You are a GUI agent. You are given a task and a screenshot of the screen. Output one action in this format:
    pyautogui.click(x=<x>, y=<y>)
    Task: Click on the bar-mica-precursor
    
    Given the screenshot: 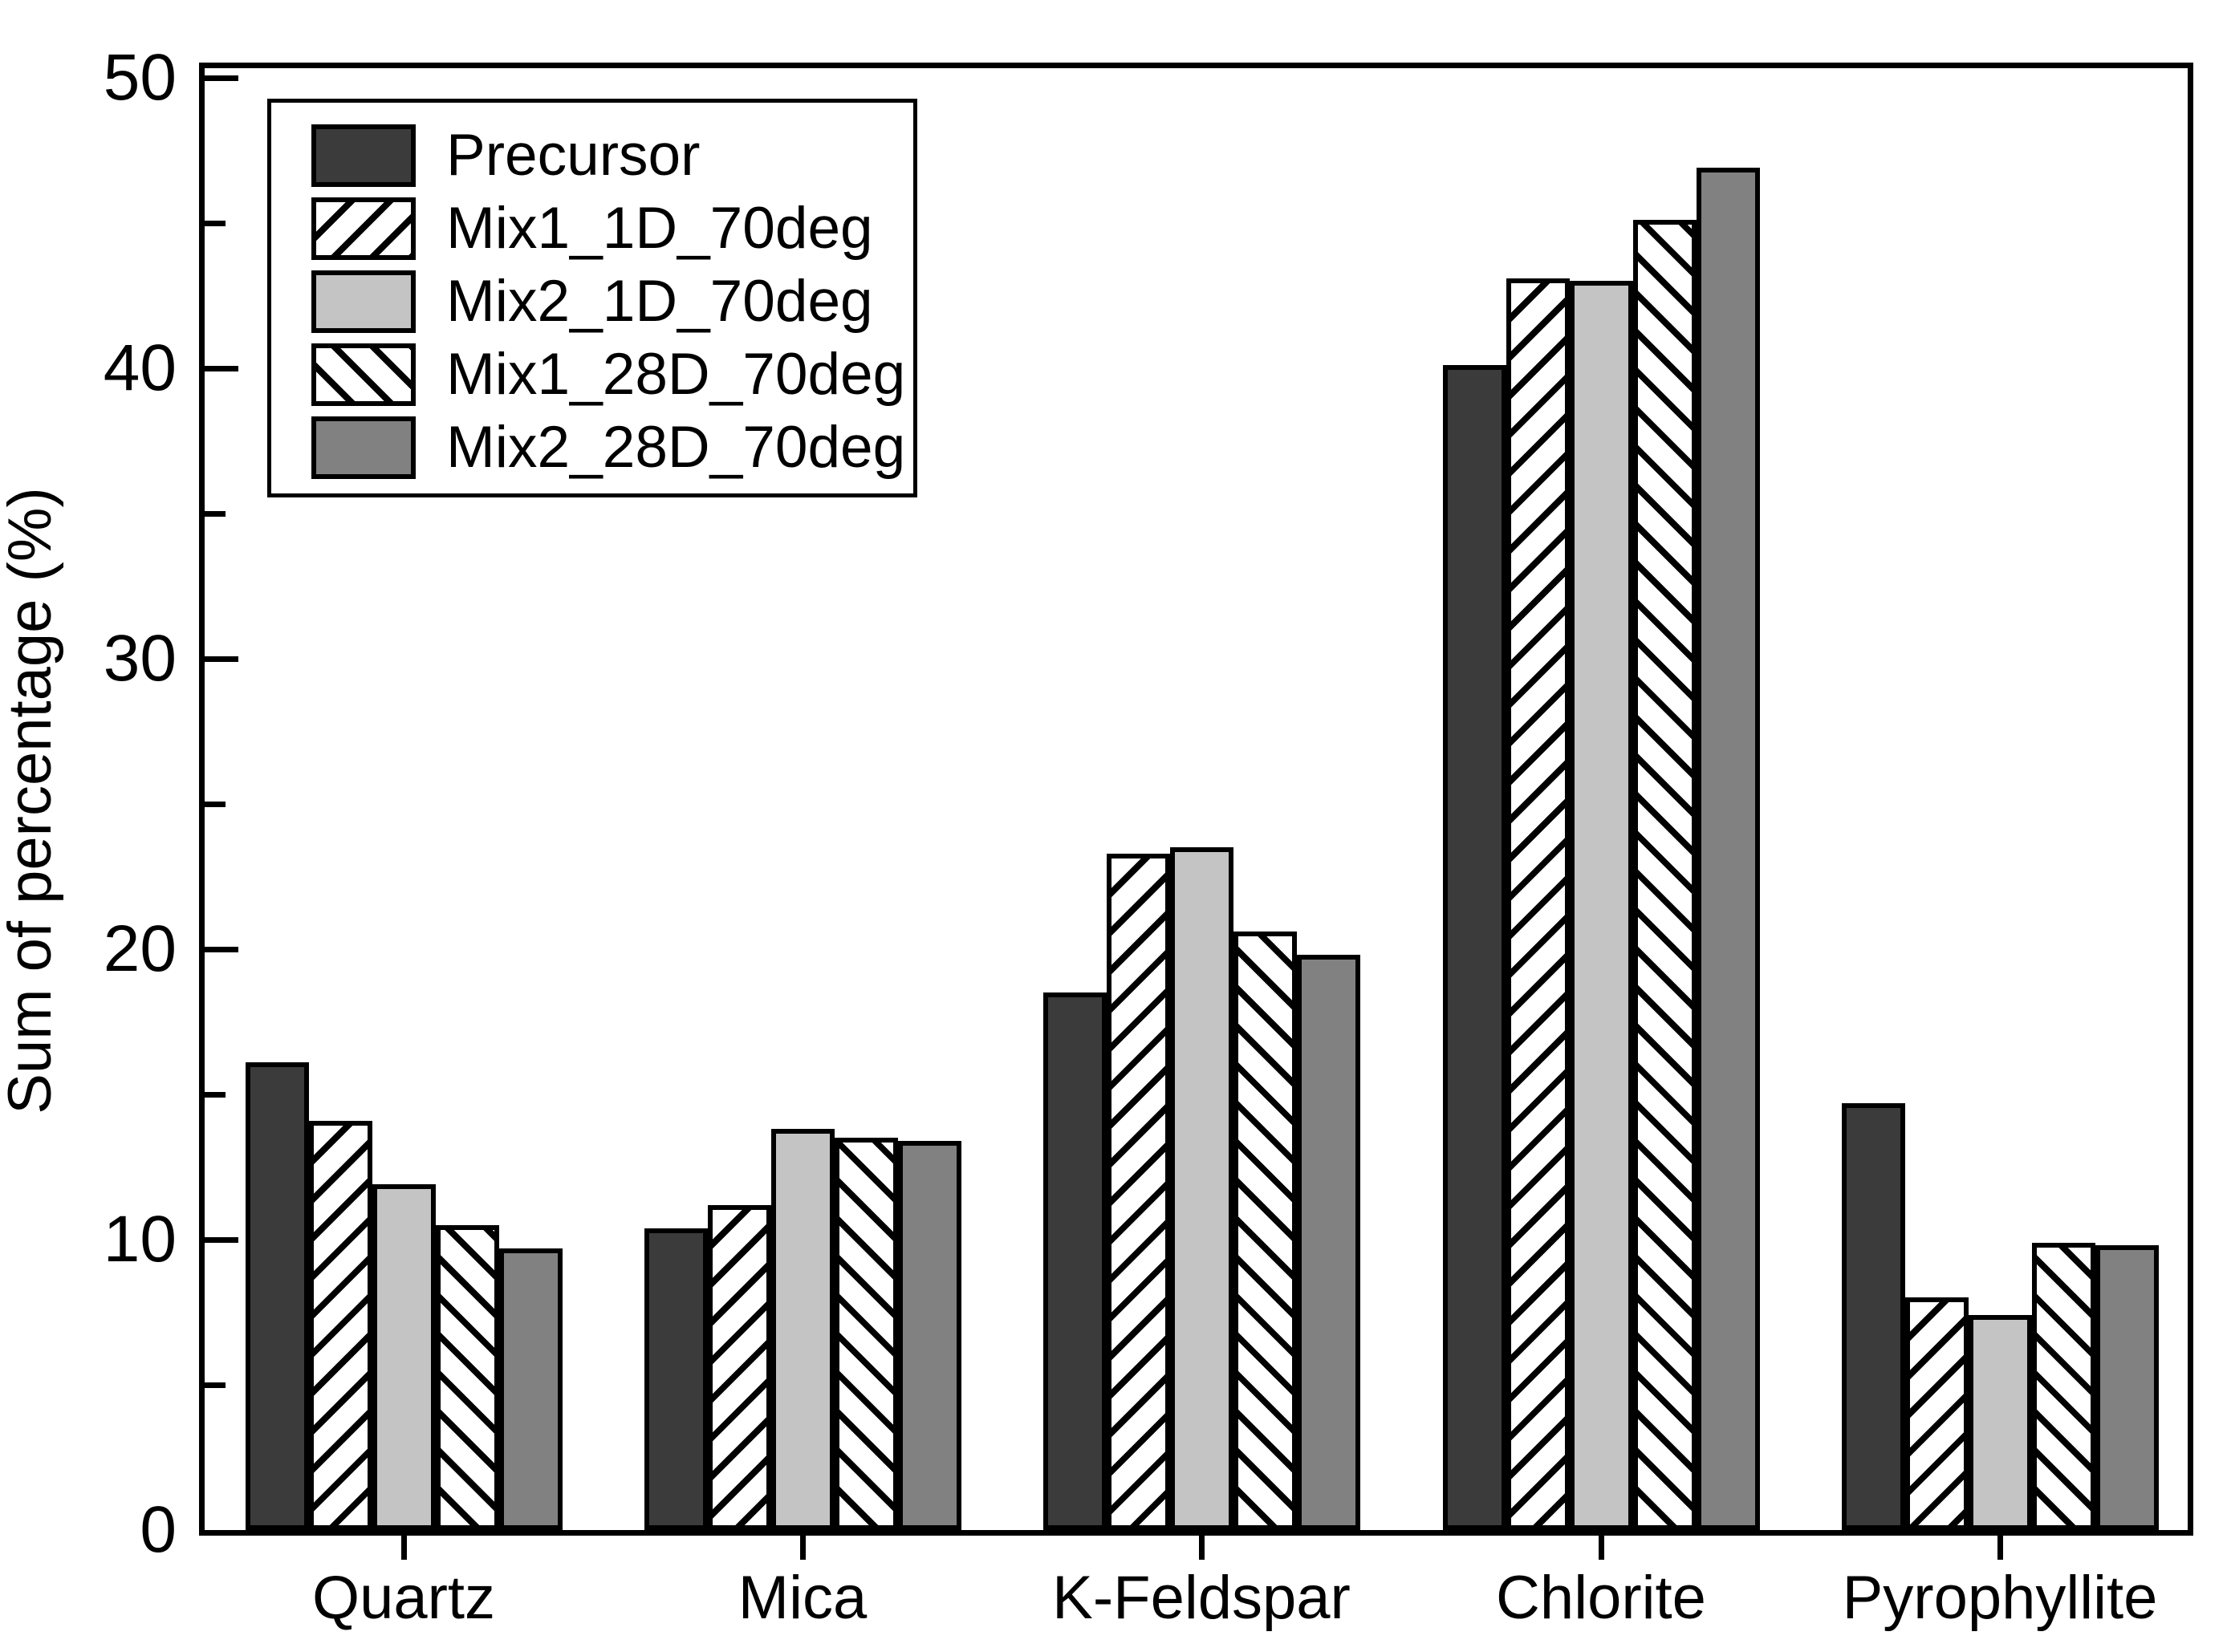 What is the action you would take?
    pyautogui.click(x=676, y=1379)
    